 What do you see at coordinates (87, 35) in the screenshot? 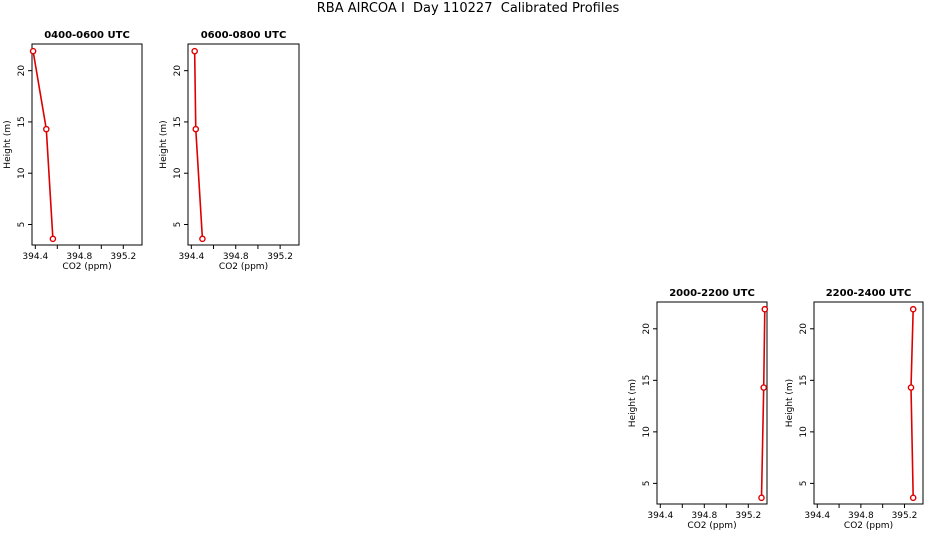
I see `panel-title: 0400-0600 UTC` at bounding box center [87, 35].